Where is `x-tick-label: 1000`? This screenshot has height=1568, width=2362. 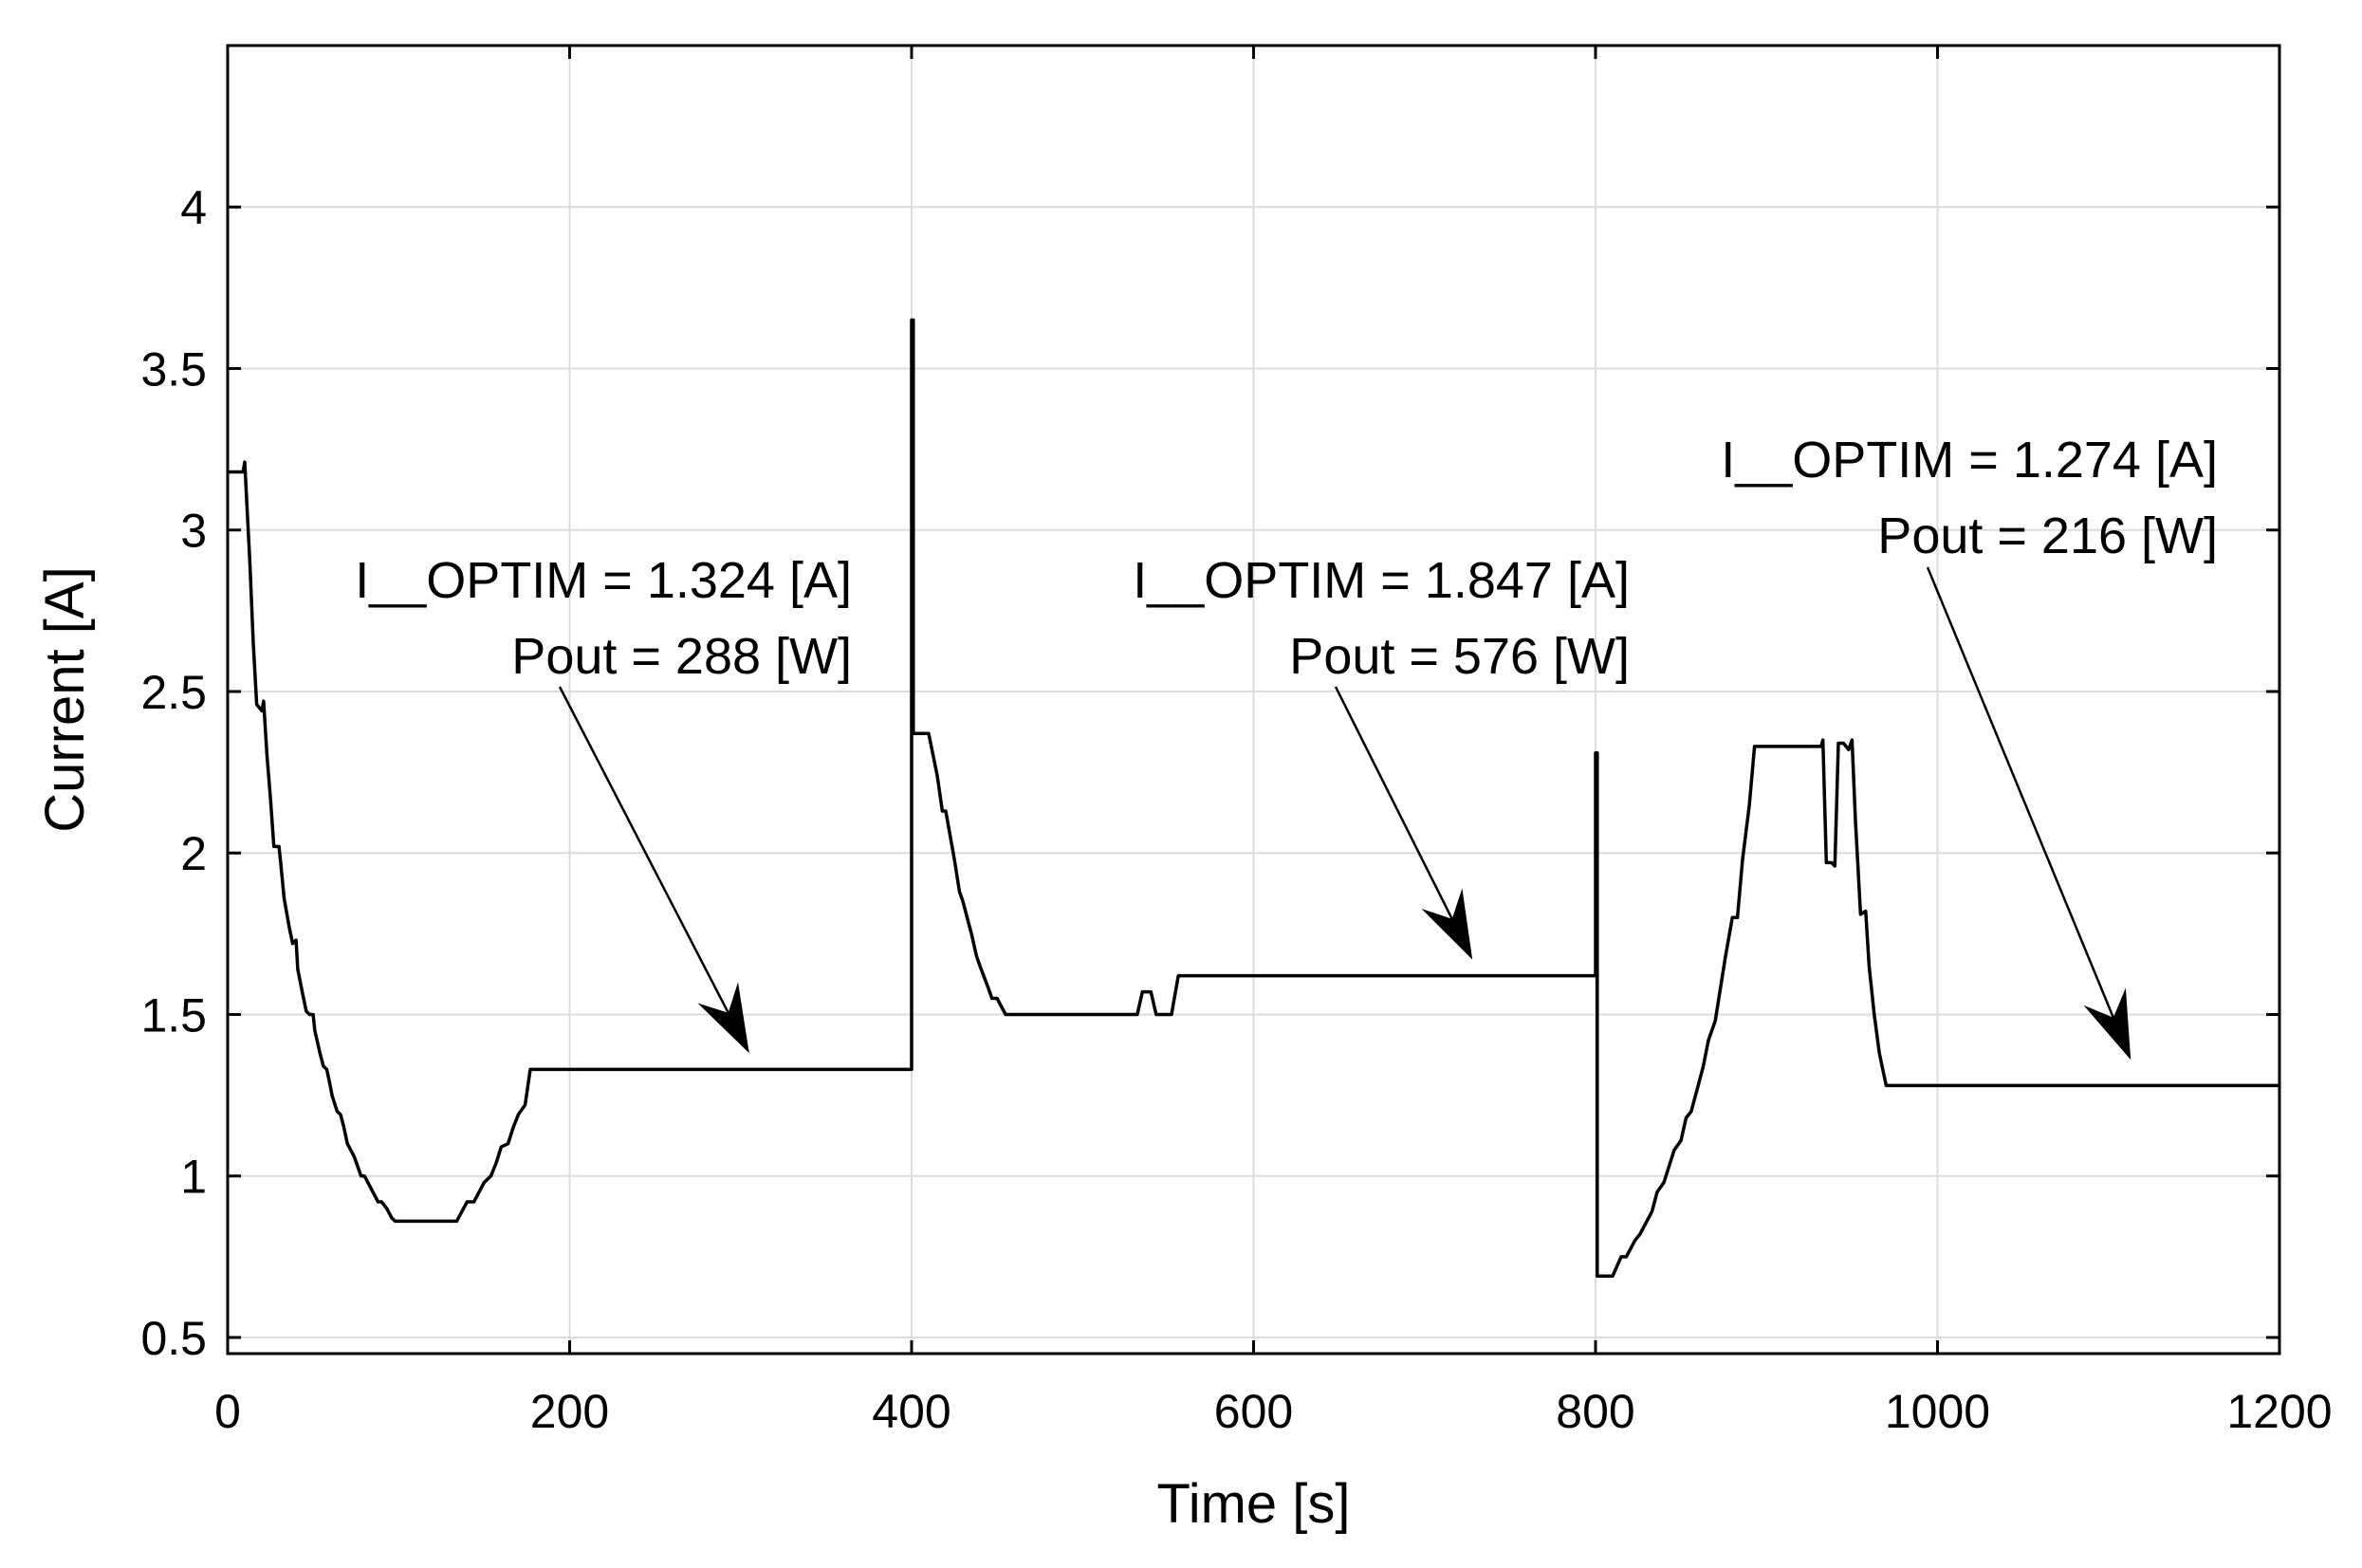
x-tick-label: 1000 is located at coordinates (1937, 1412).